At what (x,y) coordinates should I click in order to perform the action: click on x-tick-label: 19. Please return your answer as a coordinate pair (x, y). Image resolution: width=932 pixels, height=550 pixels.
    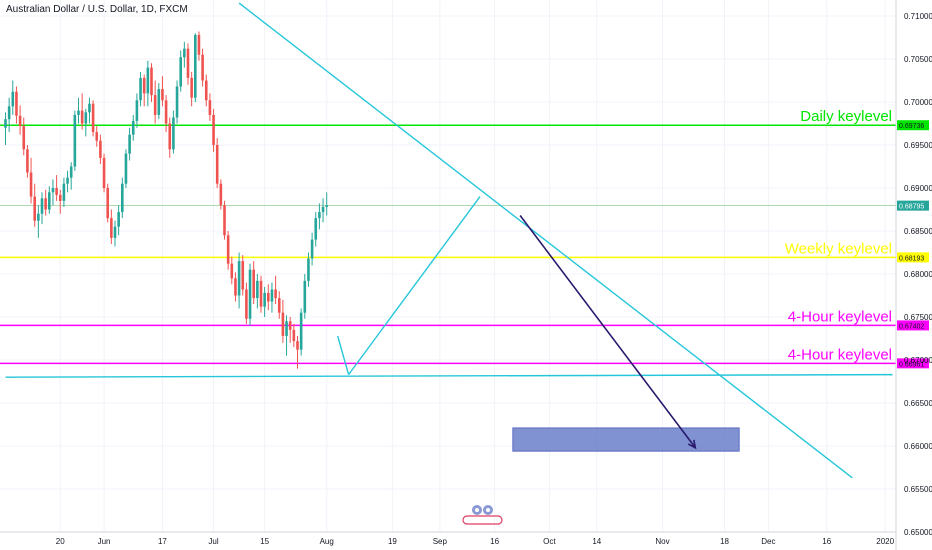
    Looking at the image, I should click on (392, 541).